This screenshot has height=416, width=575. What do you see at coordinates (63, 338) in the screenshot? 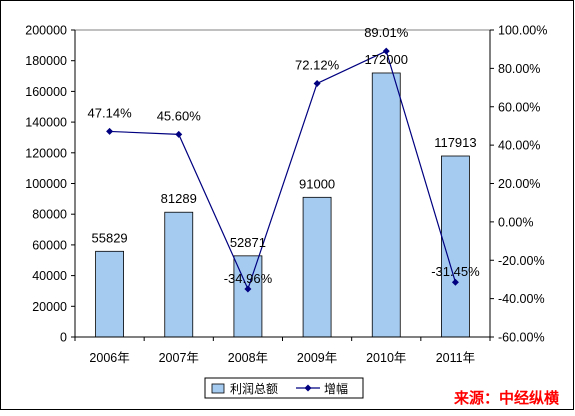
I see `left-tick-label: 0` at bounding box center [63, 338].